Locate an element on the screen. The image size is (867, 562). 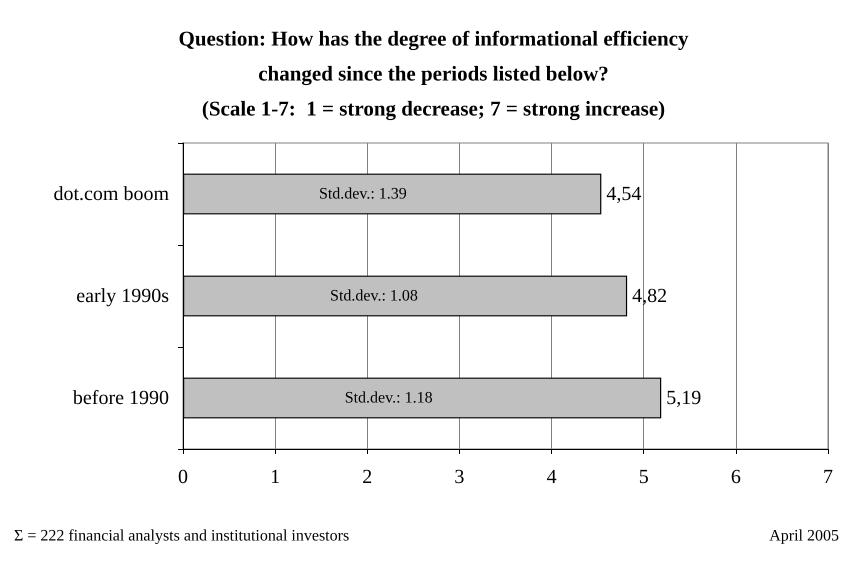
text: April 2005 is located at coordinates (804, 536).